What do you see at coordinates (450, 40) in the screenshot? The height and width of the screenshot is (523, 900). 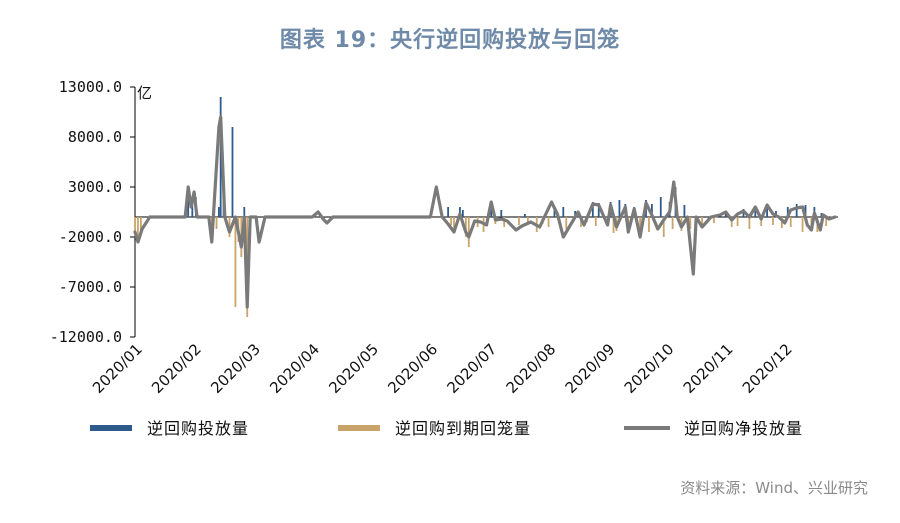 I see `chart-title: 图表 19：央行逆回购投放与回笼` at bounding box center [450, 40].